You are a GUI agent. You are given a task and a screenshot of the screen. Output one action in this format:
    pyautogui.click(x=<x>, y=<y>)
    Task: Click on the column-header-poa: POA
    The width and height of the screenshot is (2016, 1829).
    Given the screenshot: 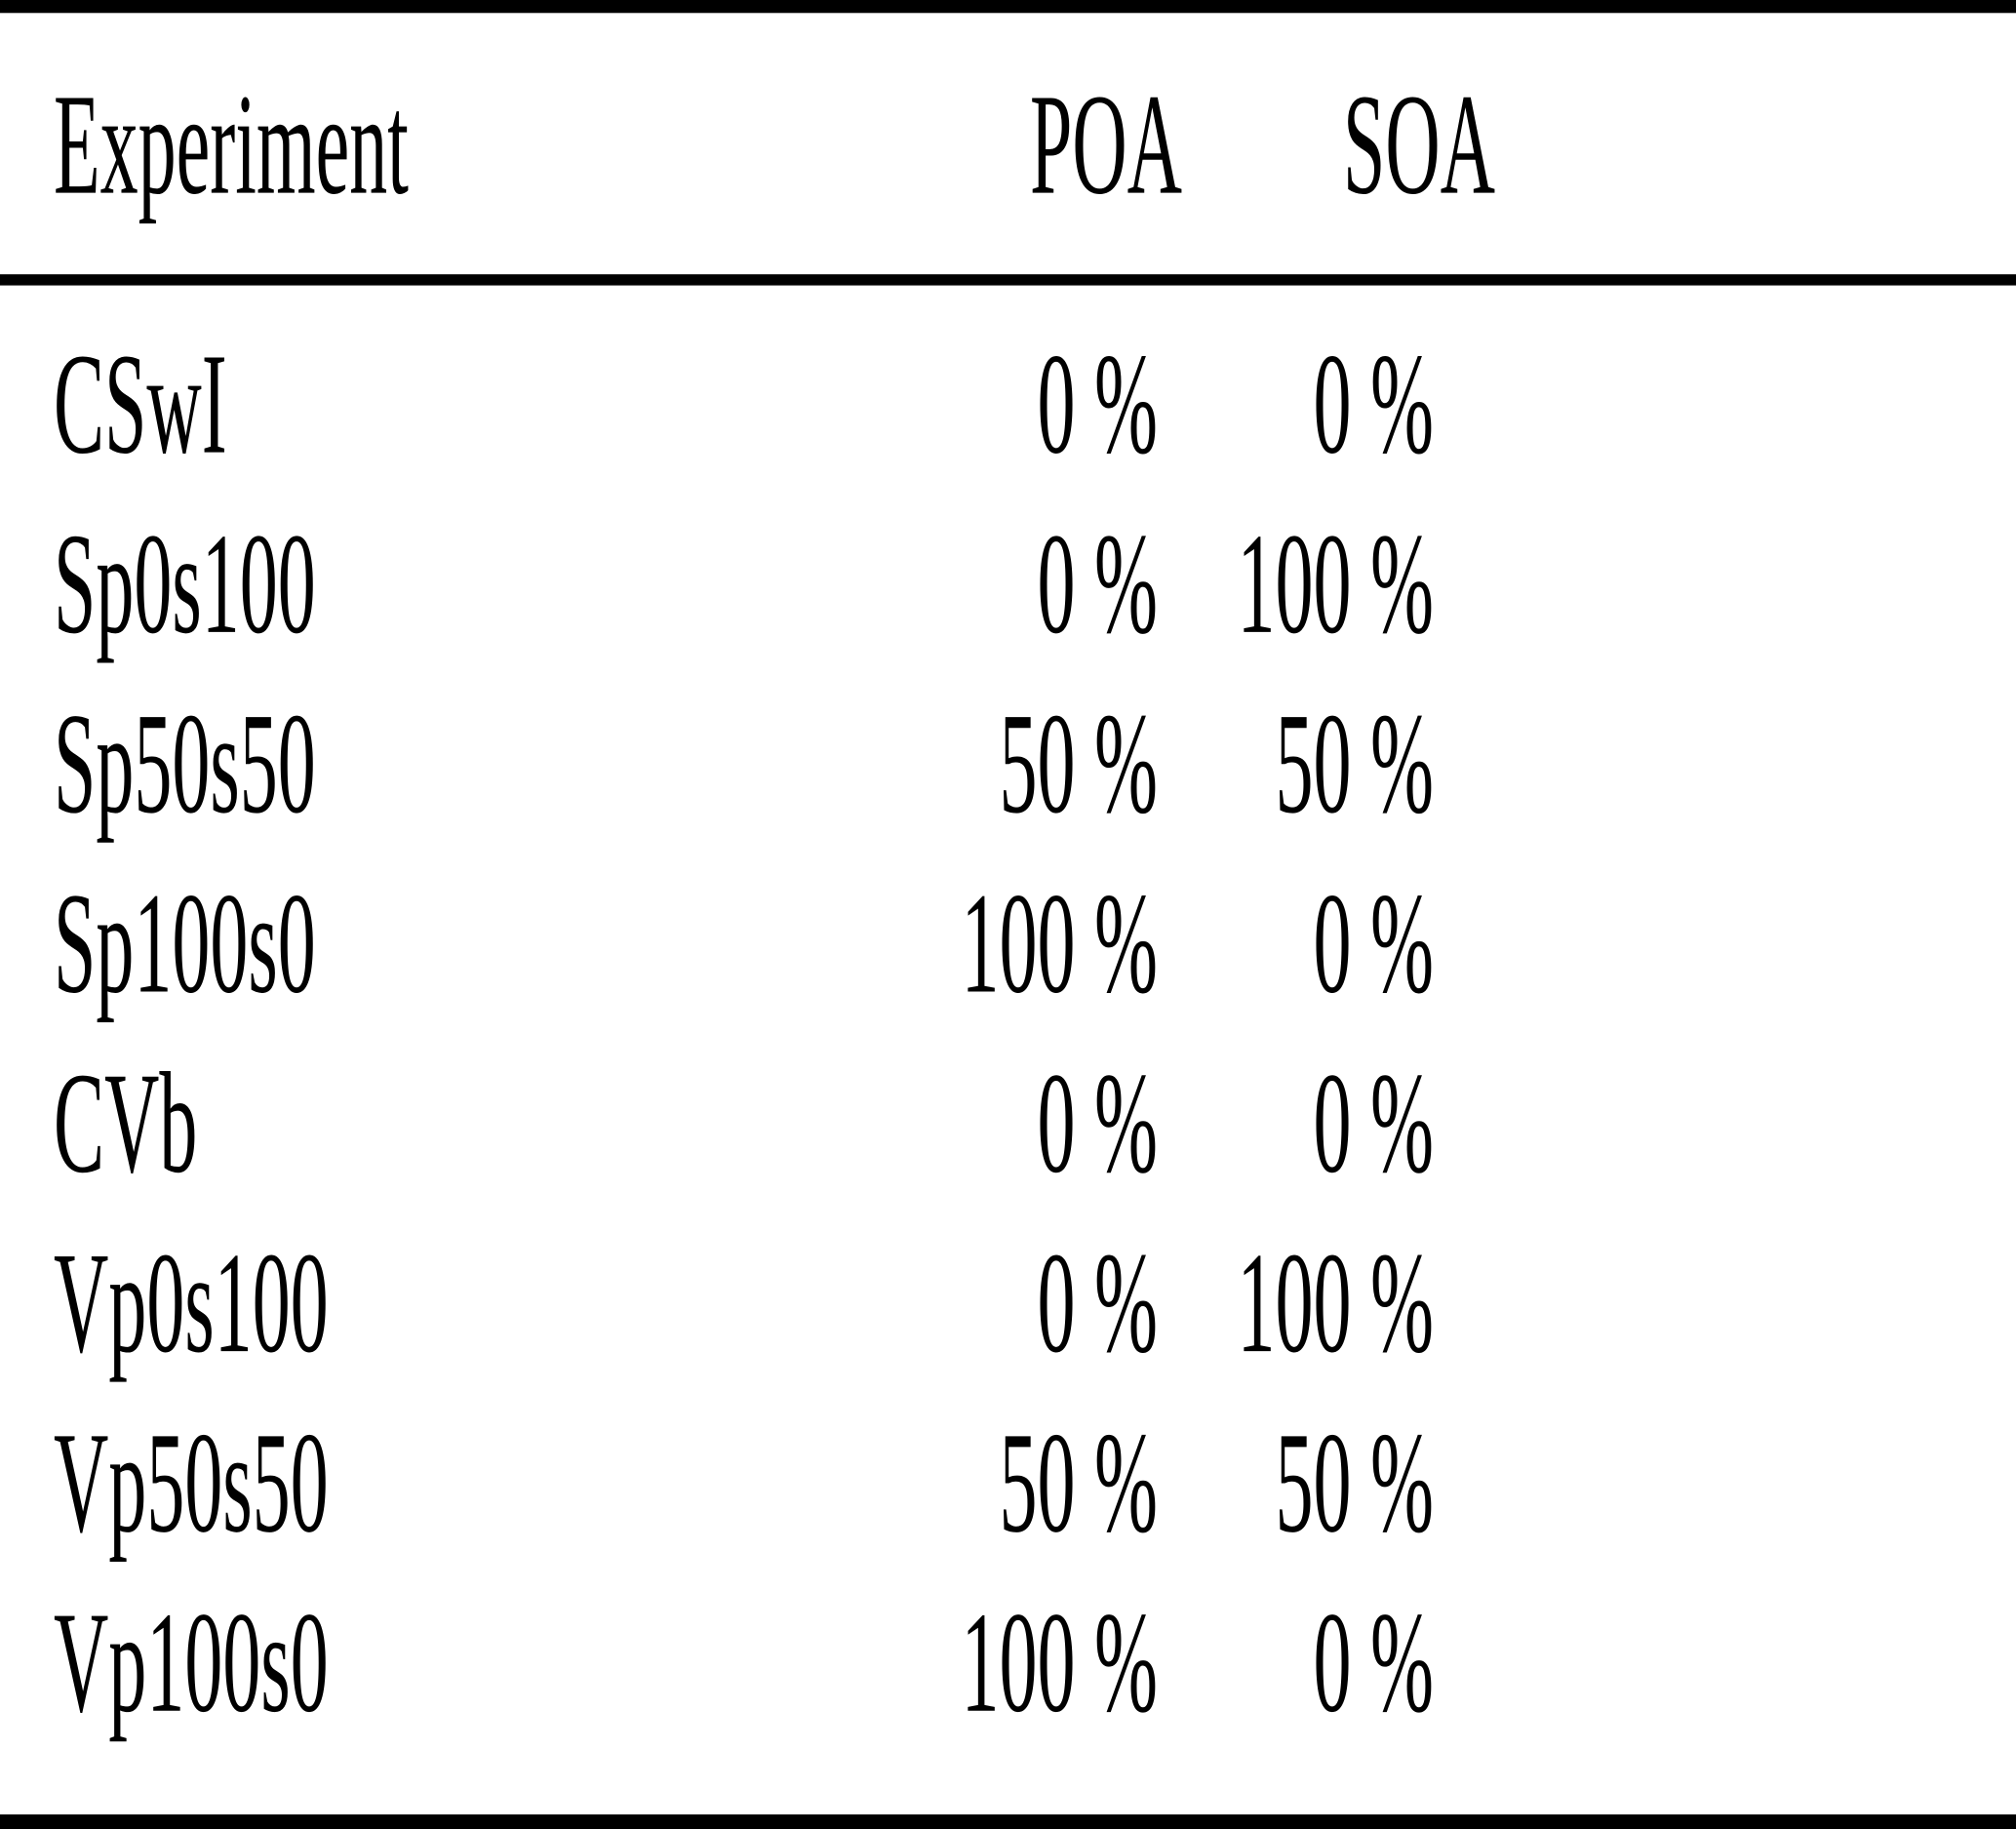 What is the action you would take?
    pyautogui.click(x=1105, y=142)
    